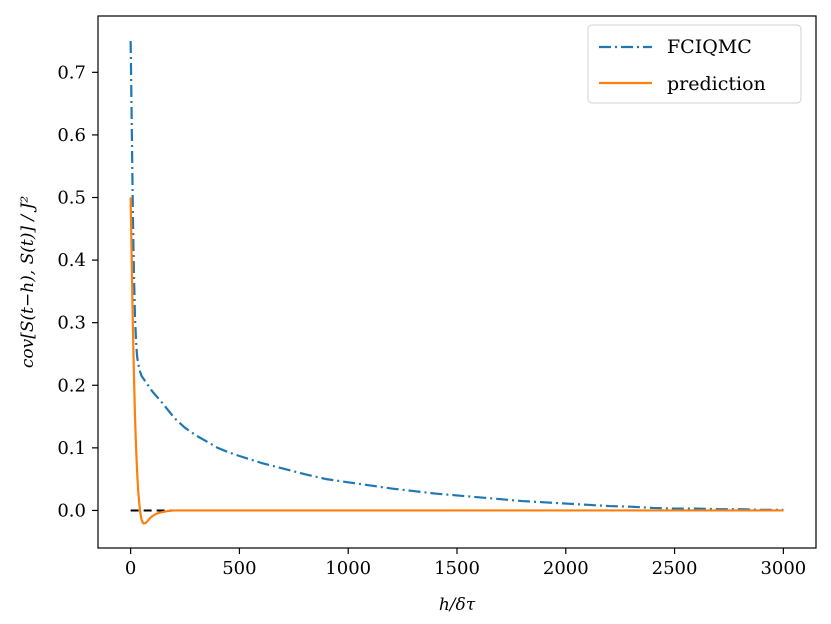  What do you see at coordinates (566, 568) in the screenshot?
I see `x-tick-label: 2000` at bounding box center [566, 568].